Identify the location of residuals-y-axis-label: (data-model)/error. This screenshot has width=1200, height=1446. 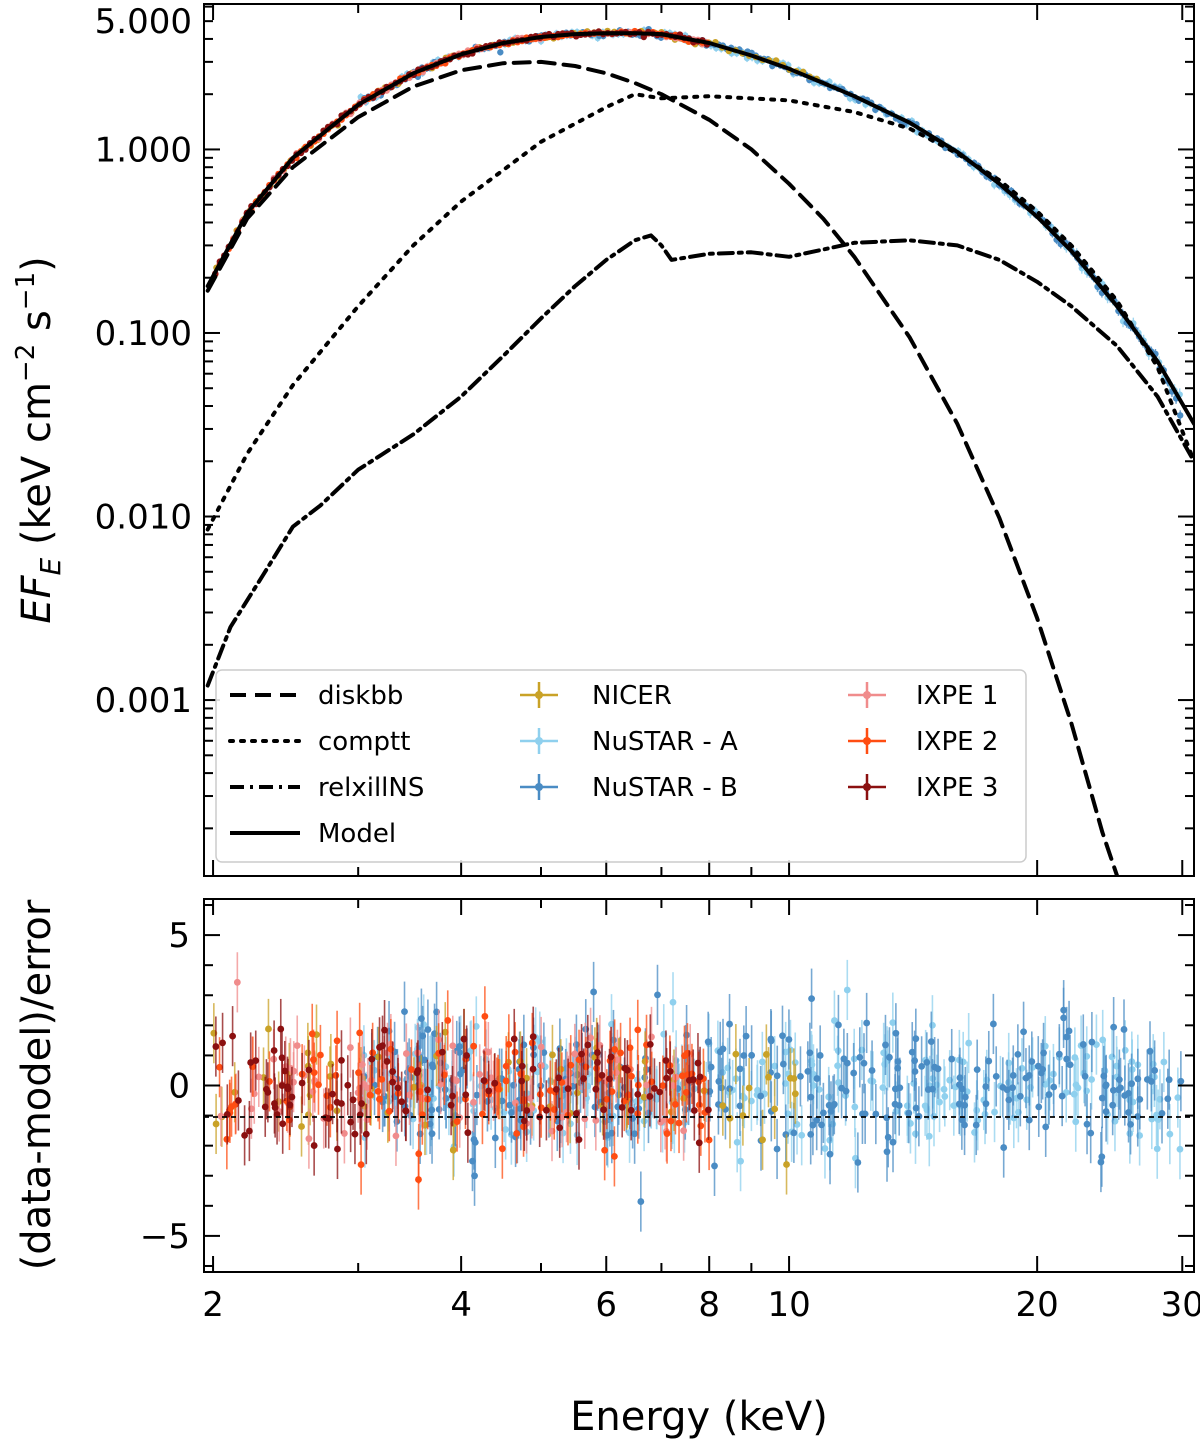
(37, 1084).